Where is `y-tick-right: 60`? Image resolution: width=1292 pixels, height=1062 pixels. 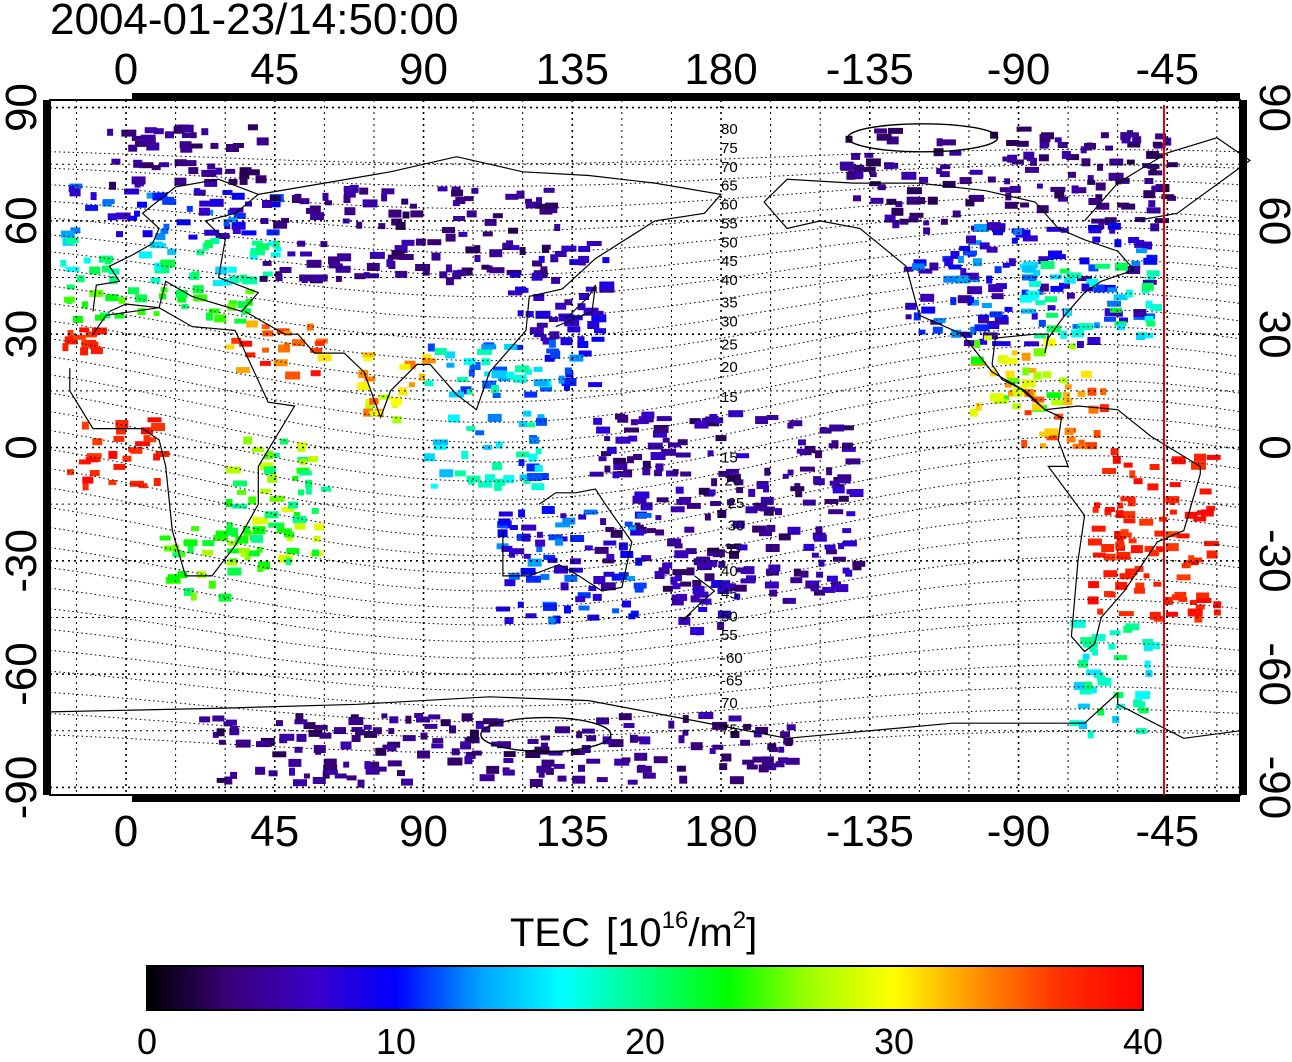 y-tick-right: 60 is located at coordinates (1271, 220).